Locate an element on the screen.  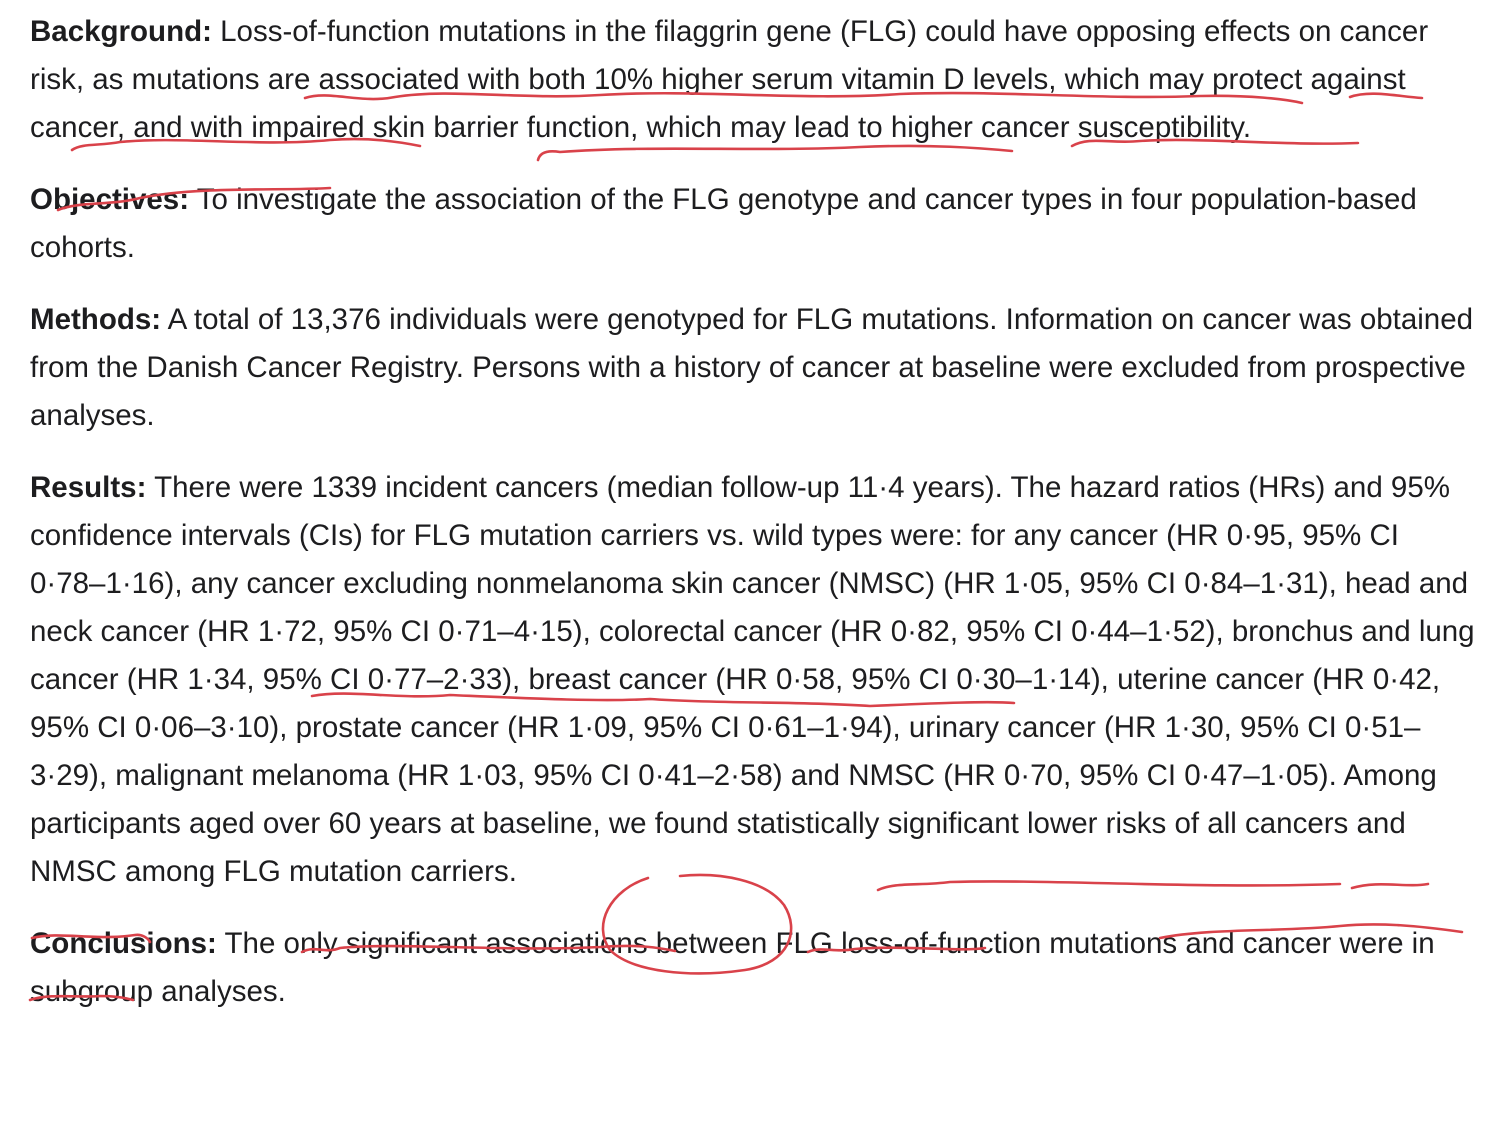
results-label: Results: is located at coordinates (88, 487).